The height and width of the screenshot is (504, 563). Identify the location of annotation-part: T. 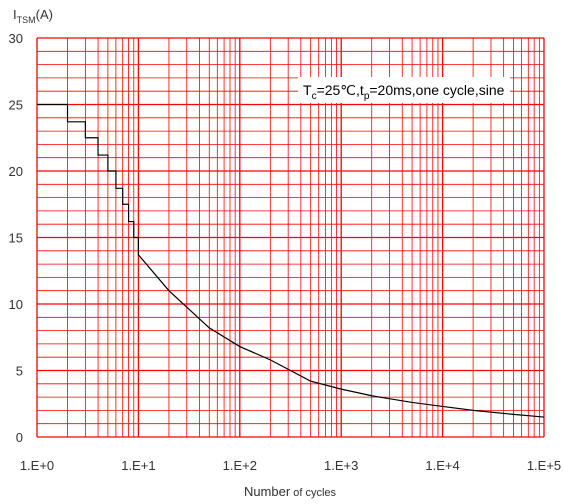
(307, 90).